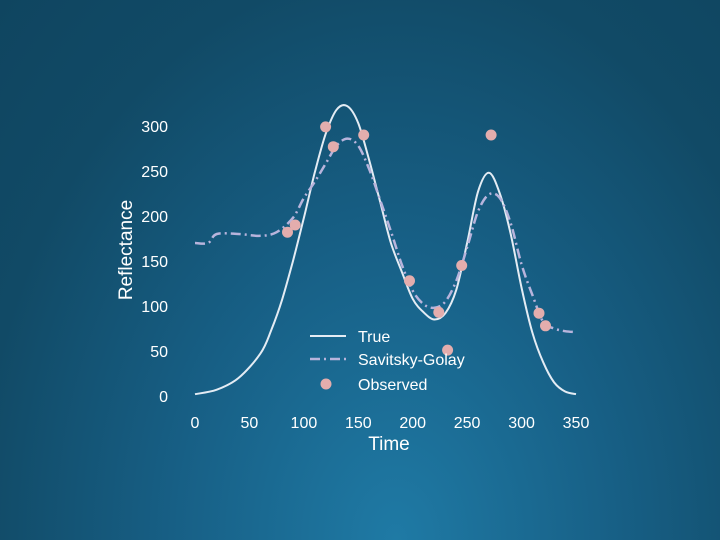  I want to click on legend-true-label: True, so click(374, 337).